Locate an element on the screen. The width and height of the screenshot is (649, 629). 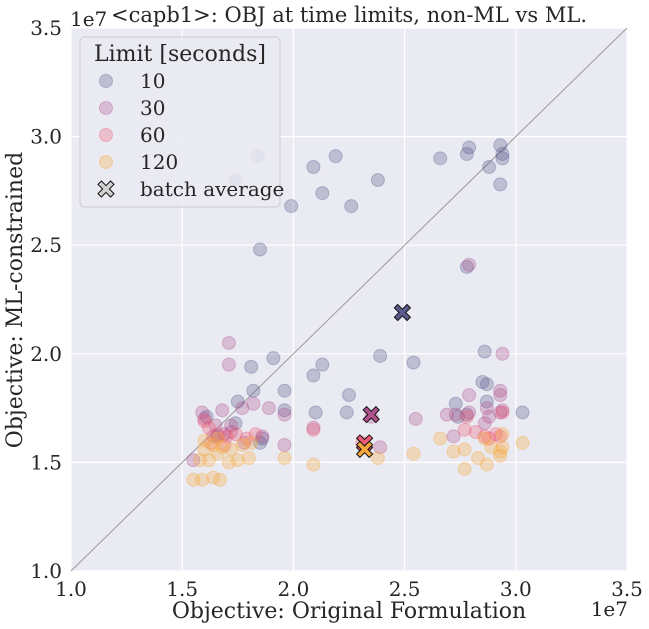
legend-box is located at coordinates (180, 122).